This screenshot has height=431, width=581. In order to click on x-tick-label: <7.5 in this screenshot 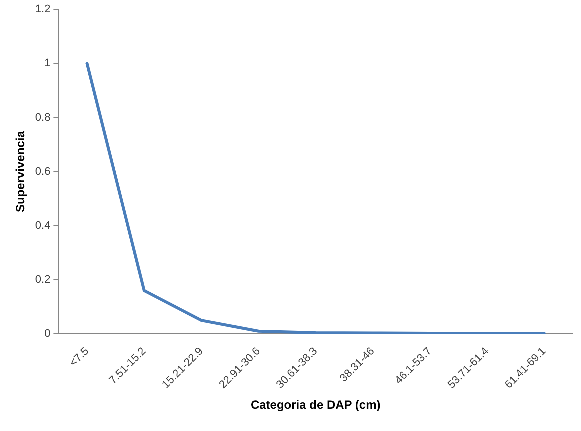, I will do `click(80, 358)`.